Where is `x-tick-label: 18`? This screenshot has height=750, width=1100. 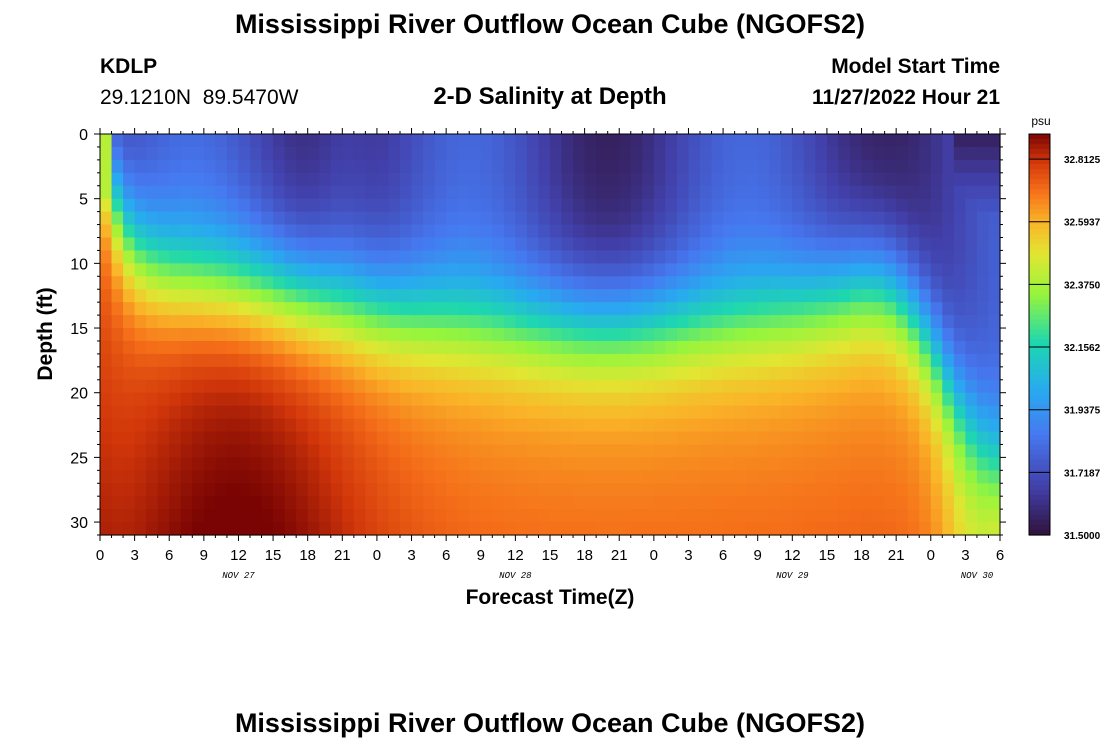 x-tick-label: 18 is located at coordinates (584, 555).